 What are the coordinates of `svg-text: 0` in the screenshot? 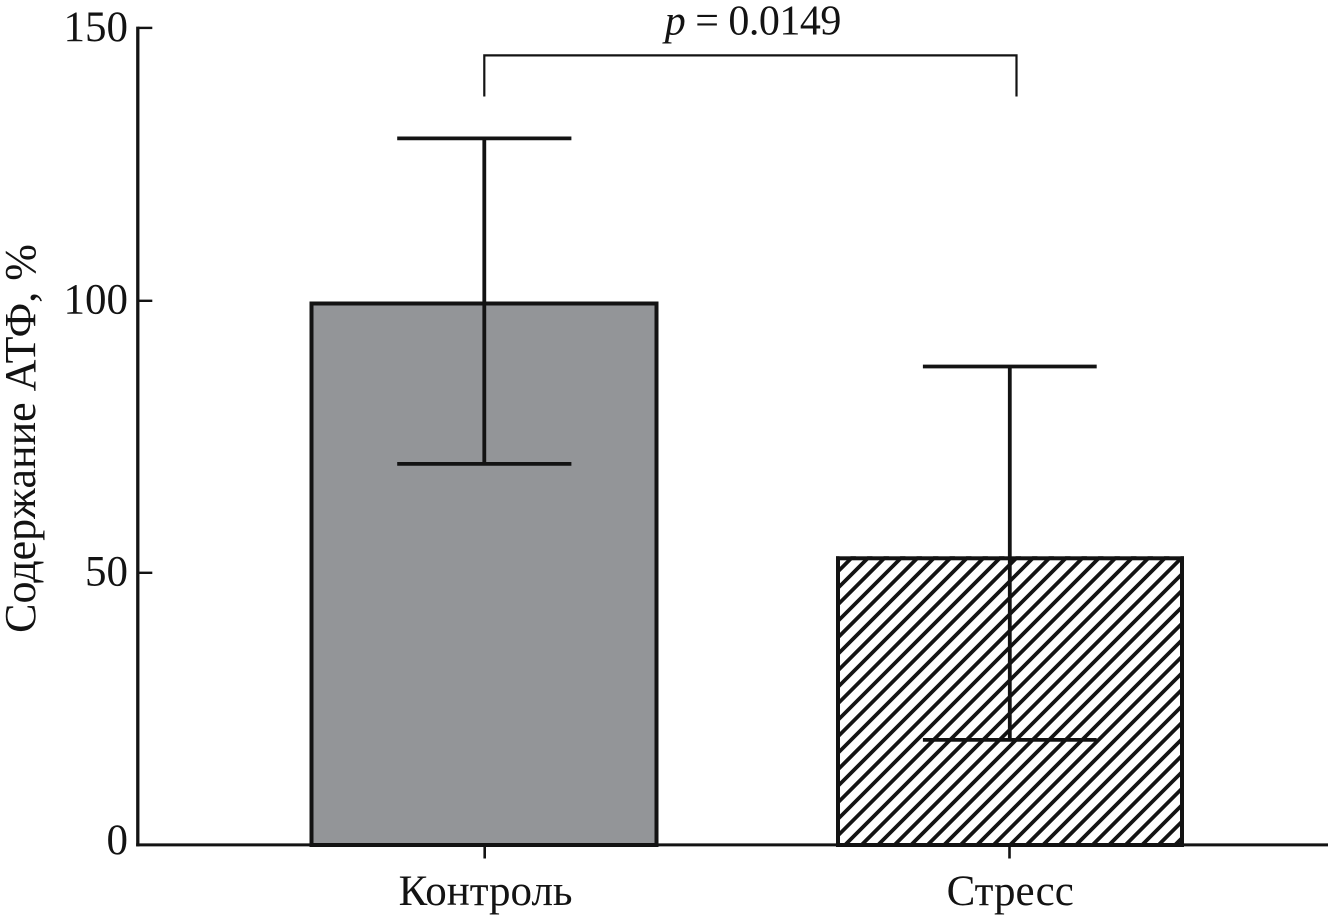 It's located at (118, 840).